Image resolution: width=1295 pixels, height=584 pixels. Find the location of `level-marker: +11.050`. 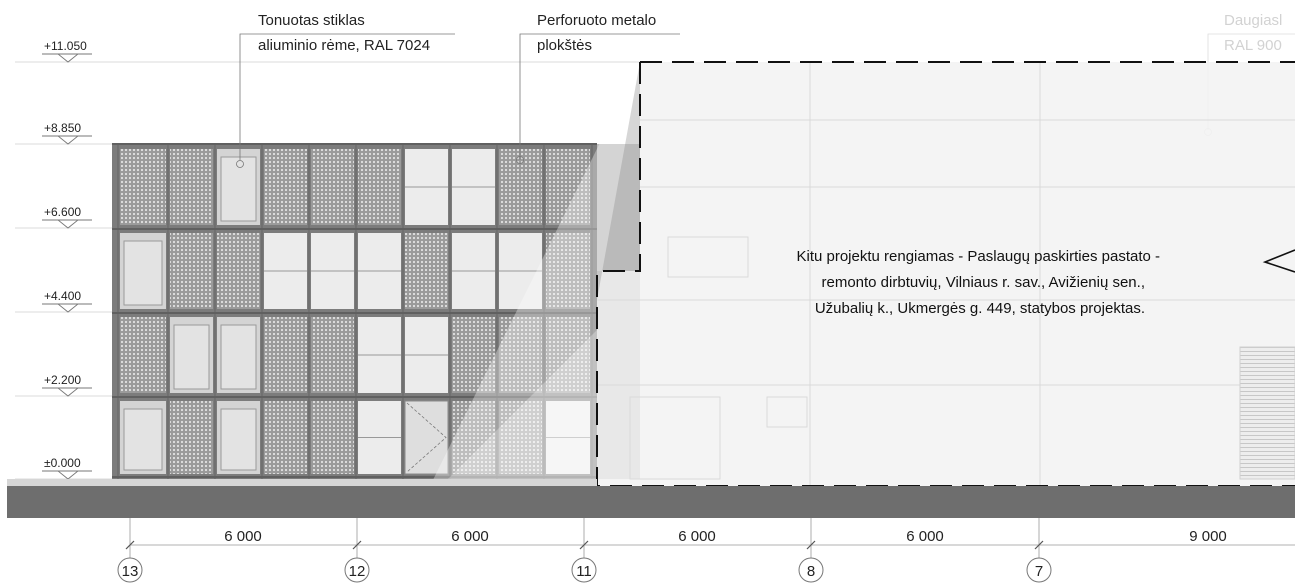

level-marker: +11.050 is located at coordinates (67, 51).